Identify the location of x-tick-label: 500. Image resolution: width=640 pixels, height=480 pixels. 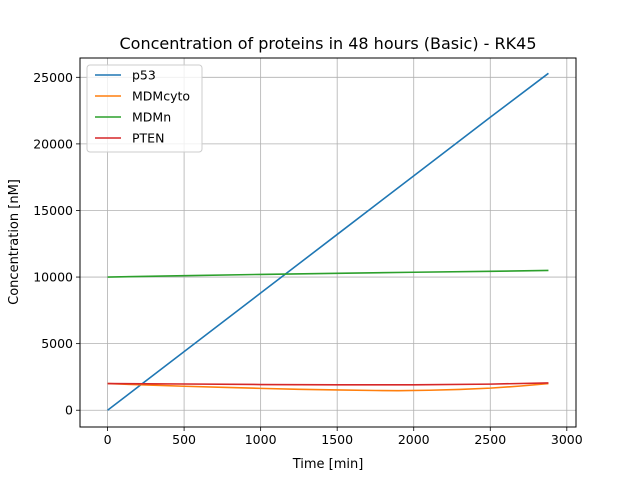
(184, 439).